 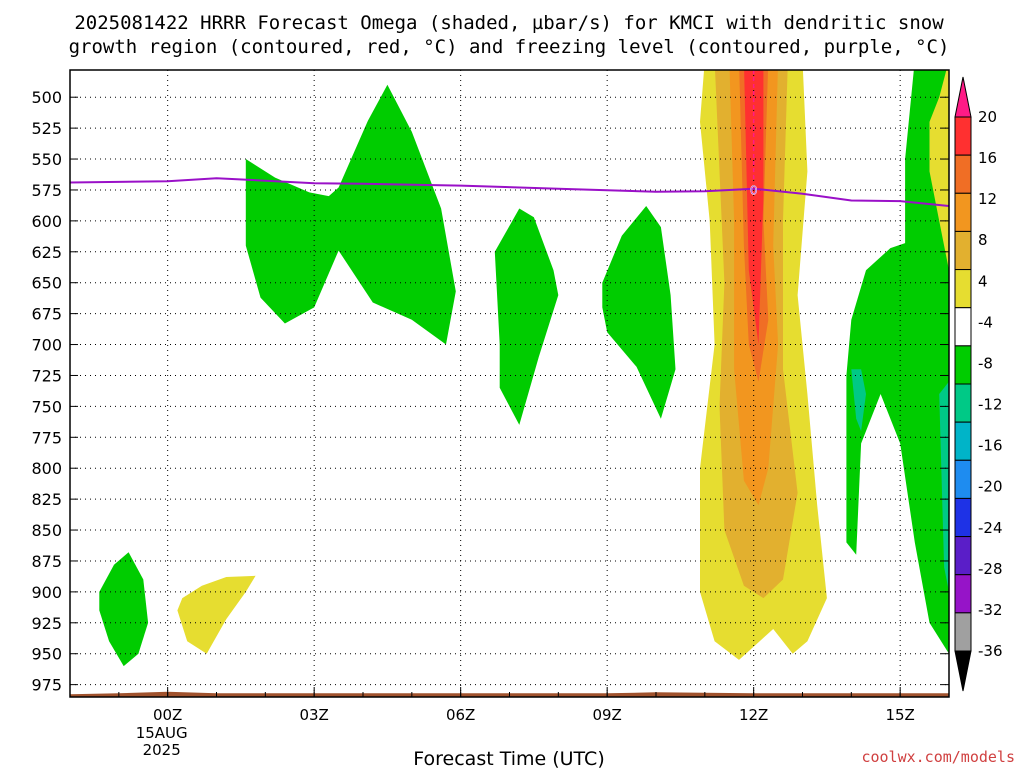 What do you see at coordinates (46, 283) in the screenshot?
I see `y-tick-label: 650` at bounding box center [46, 283].